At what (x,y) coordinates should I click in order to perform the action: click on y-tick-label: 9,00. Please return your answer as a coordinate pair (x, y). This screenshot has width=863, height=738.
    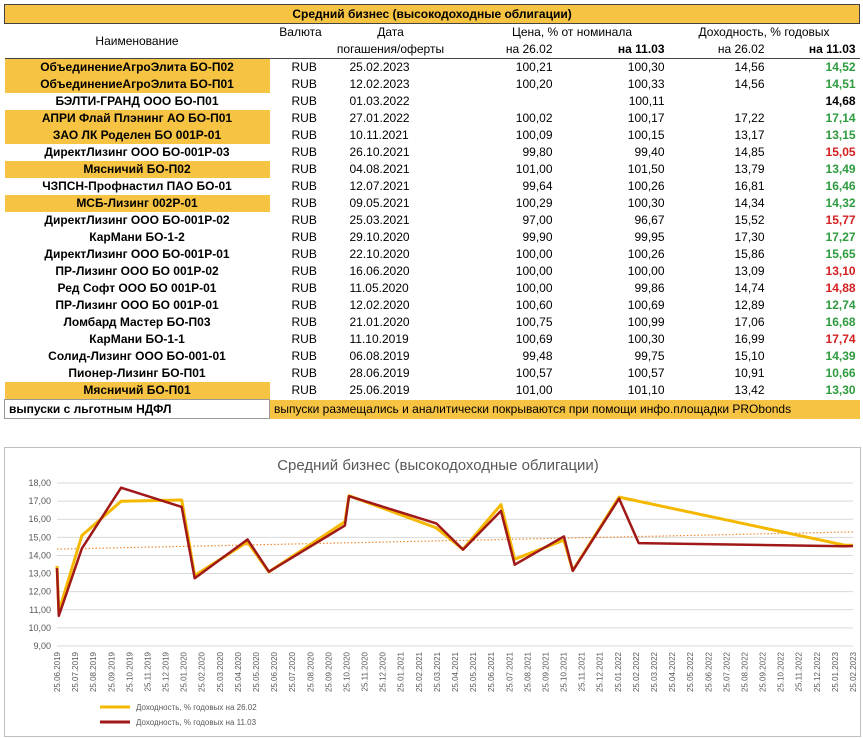
    Looking at the image, I should click on (42, 646).